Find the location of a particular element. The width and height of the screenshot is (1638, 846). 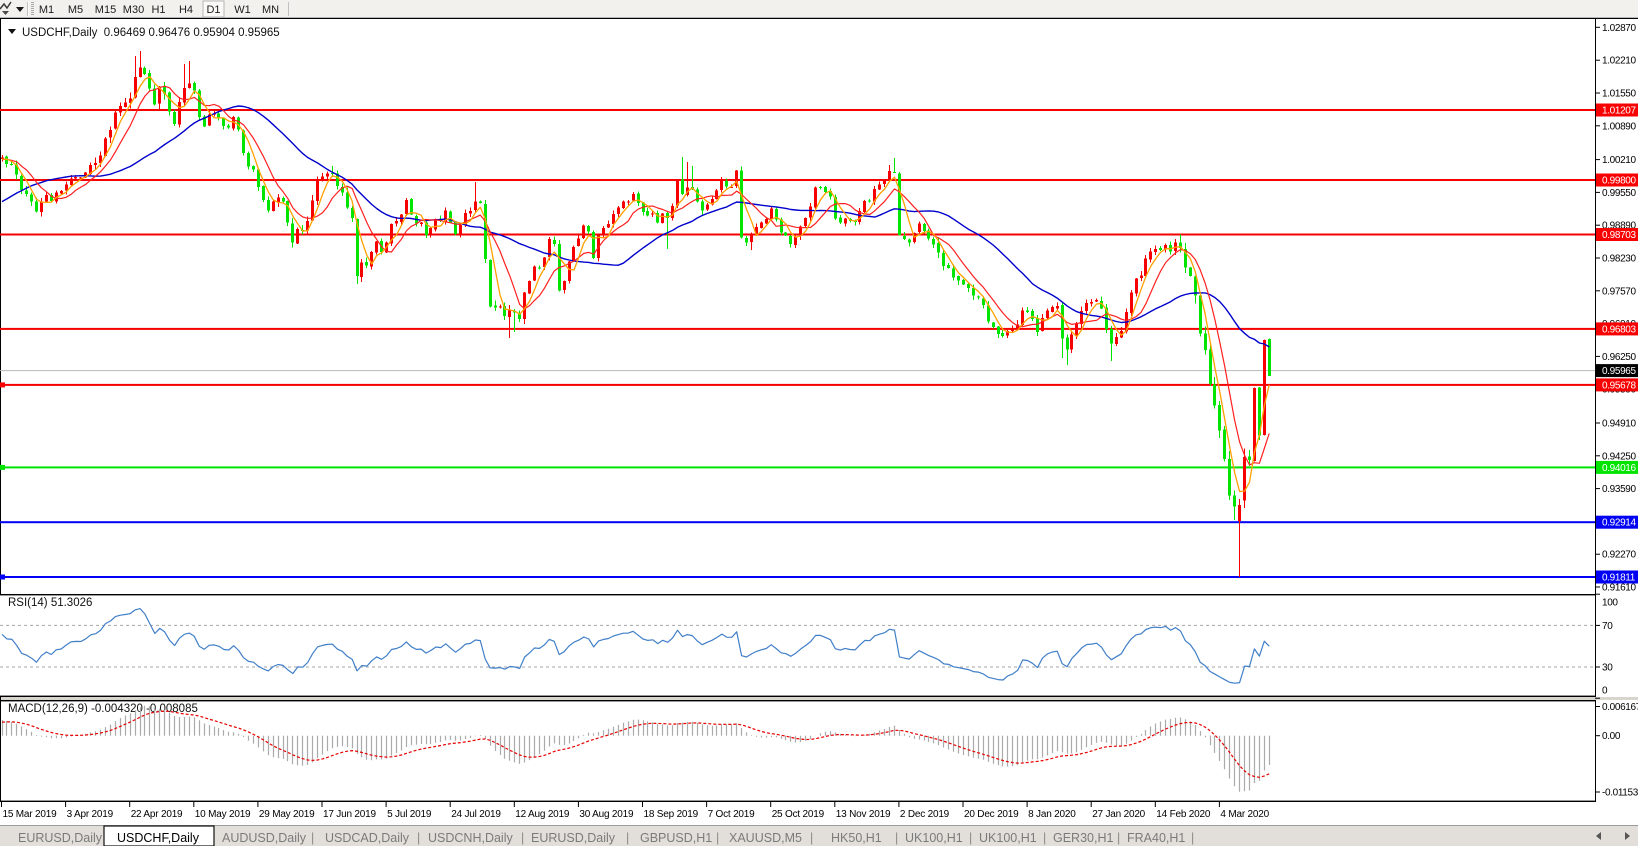

svg-text: M1 is located at coordinates (46, 10).